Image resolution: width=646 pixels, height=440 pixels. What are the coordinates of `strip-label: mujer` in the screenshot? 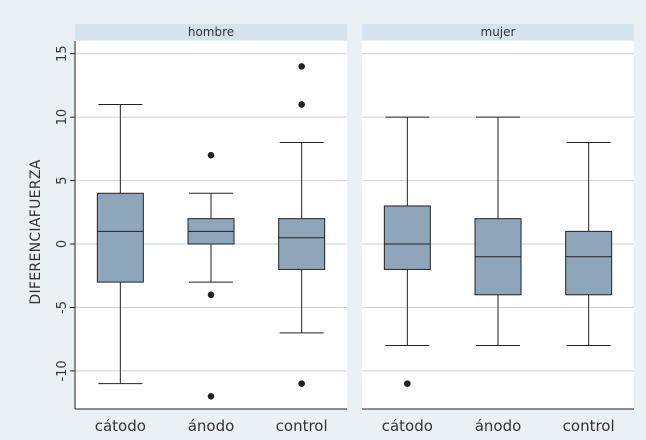 It's located at (498, 32).